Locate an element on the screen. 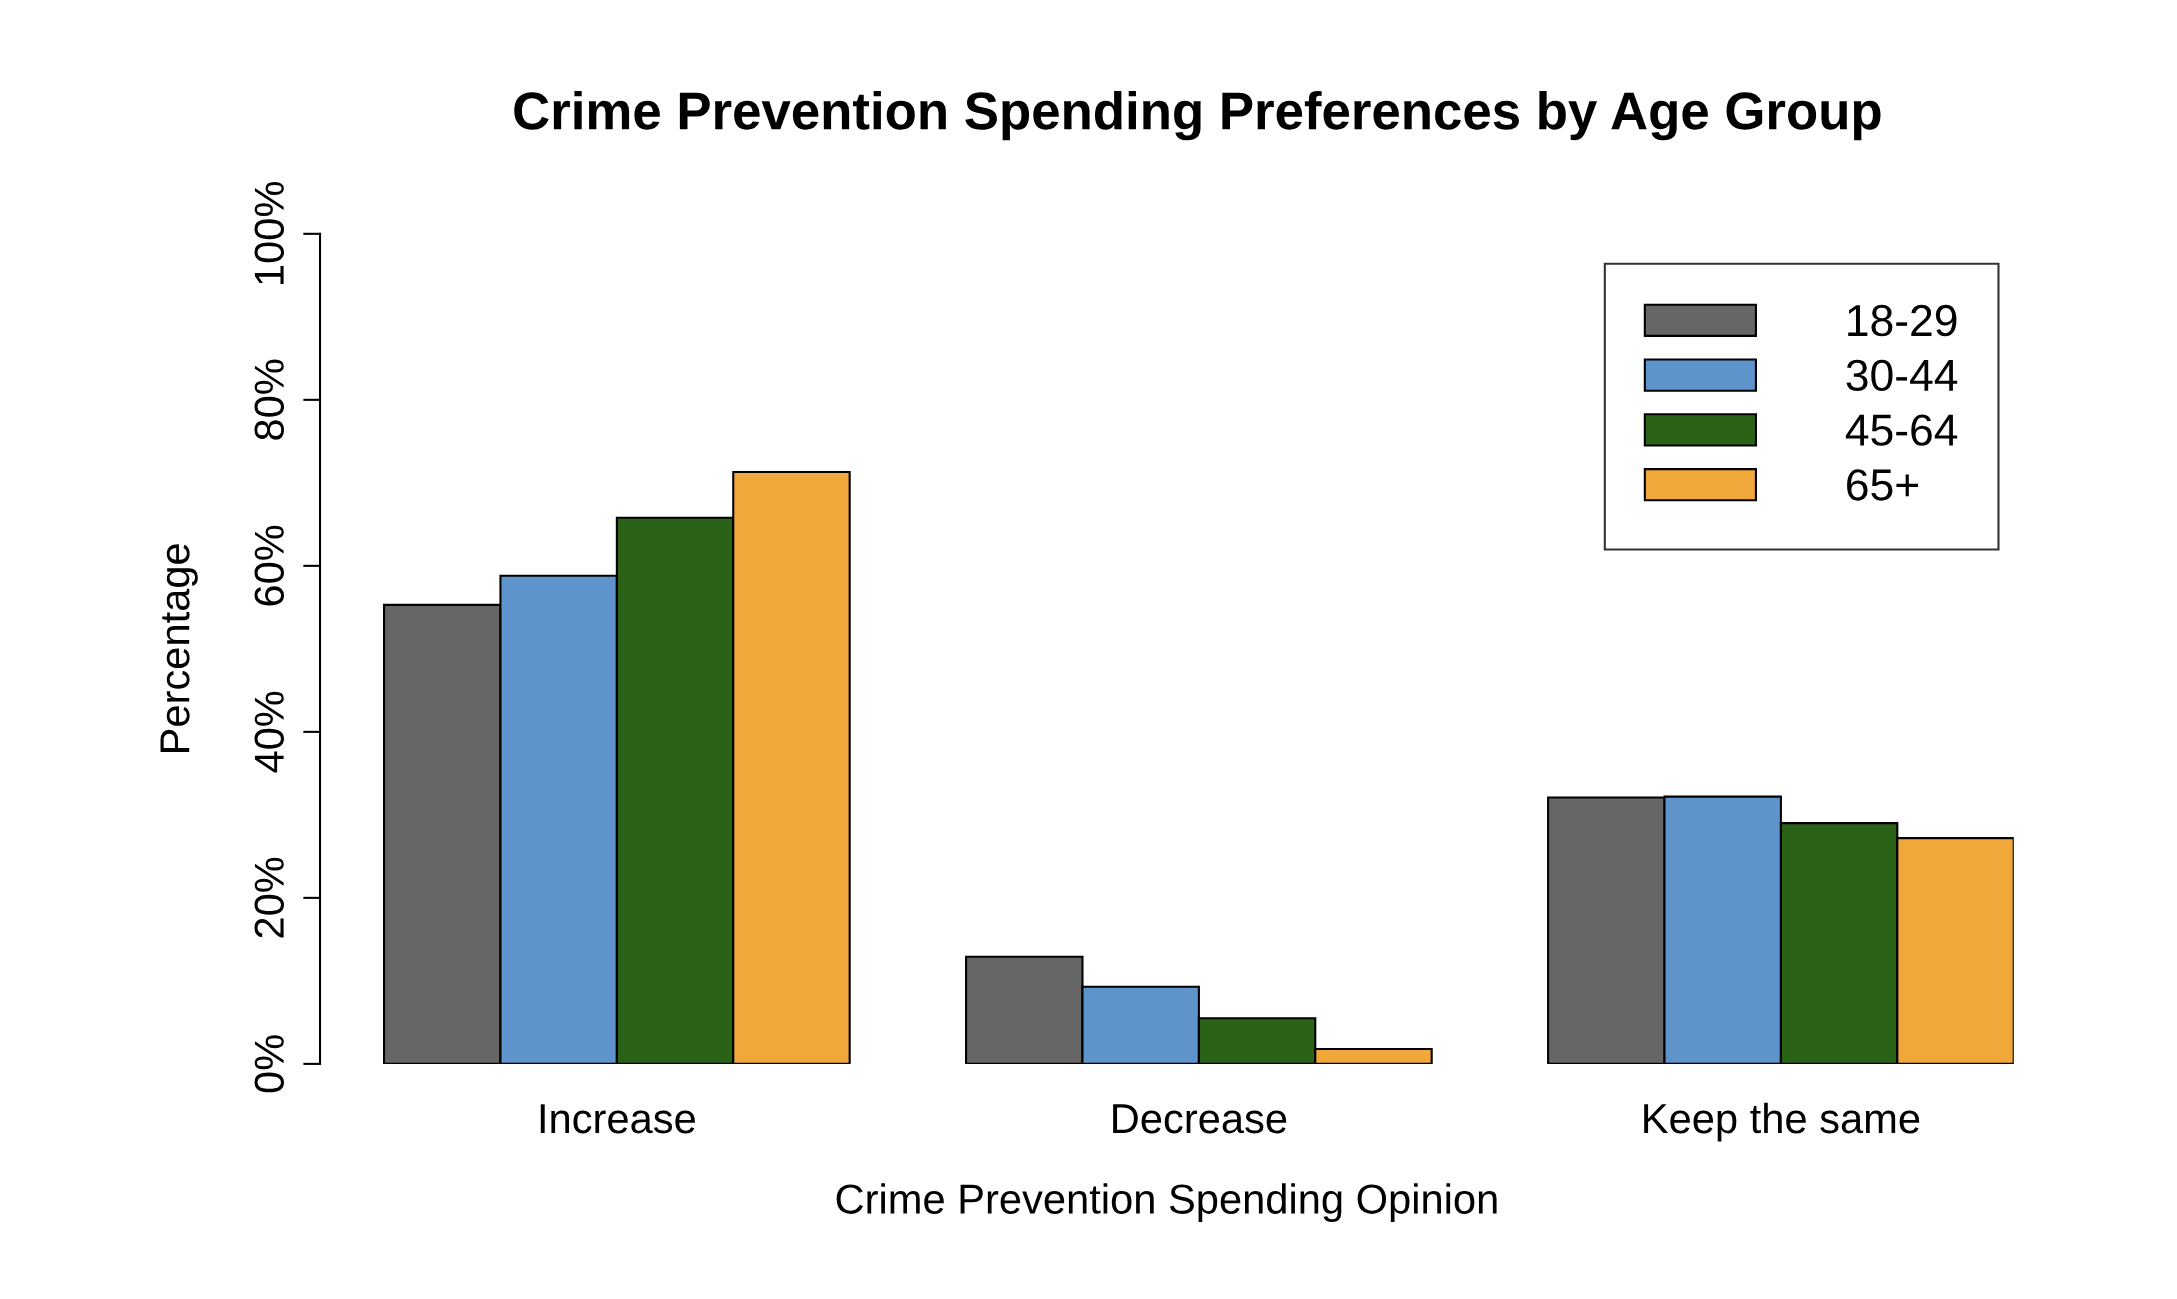 The image size is (2177, 1299). legend-label: 45-64 is located at coordinates (1901, 430).